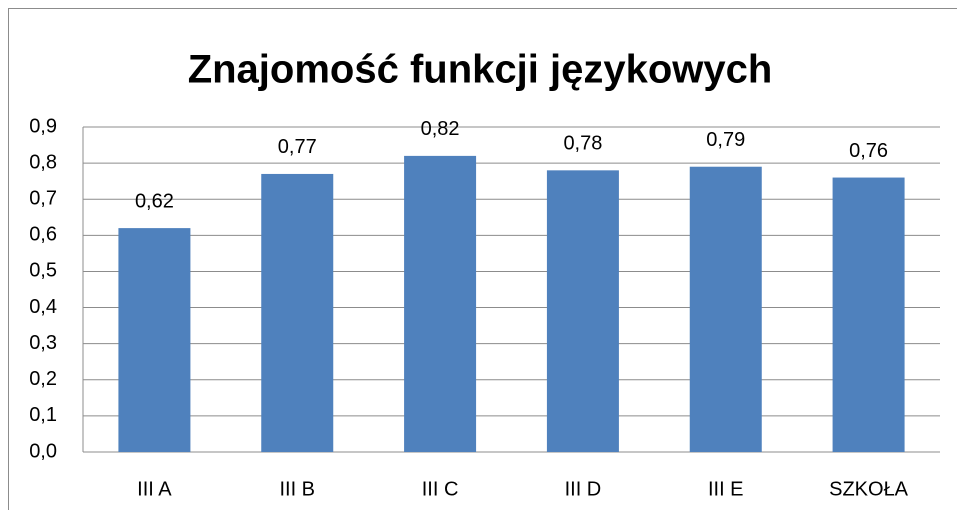 This screenshot has height=510, width=957. Describe the element at coordinates (582, 144) in the screenshot. I see `value-label: 0,78` at that location.